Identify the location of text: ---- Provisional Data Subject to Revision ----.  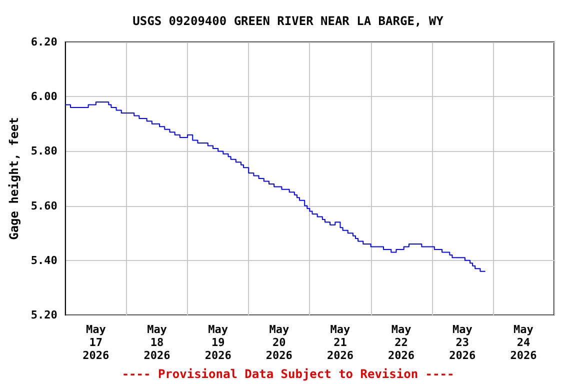
(288, 374).